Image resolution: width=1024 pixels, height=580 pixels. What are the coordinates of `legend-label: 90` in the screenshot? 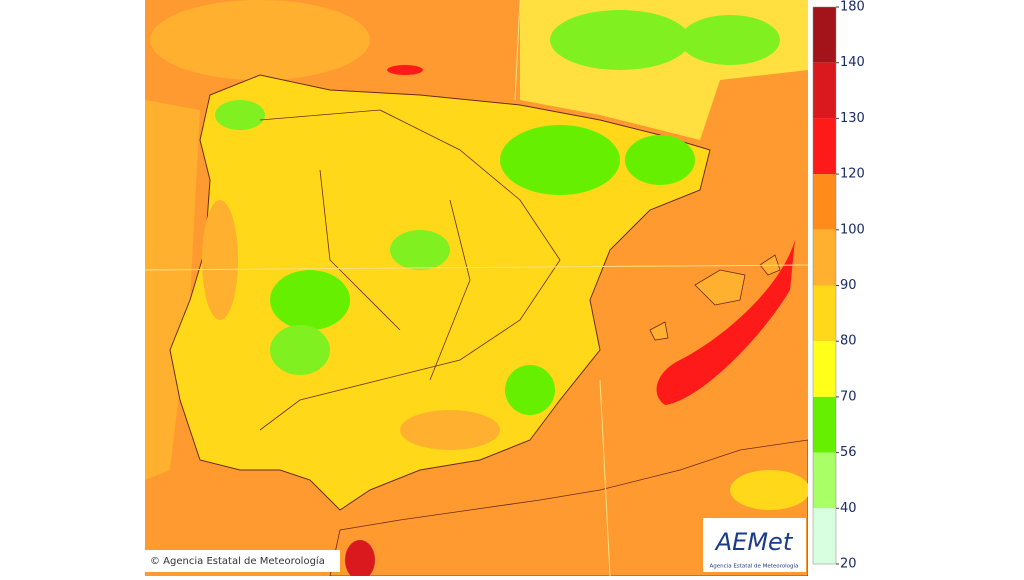 It's located at (848, 285).